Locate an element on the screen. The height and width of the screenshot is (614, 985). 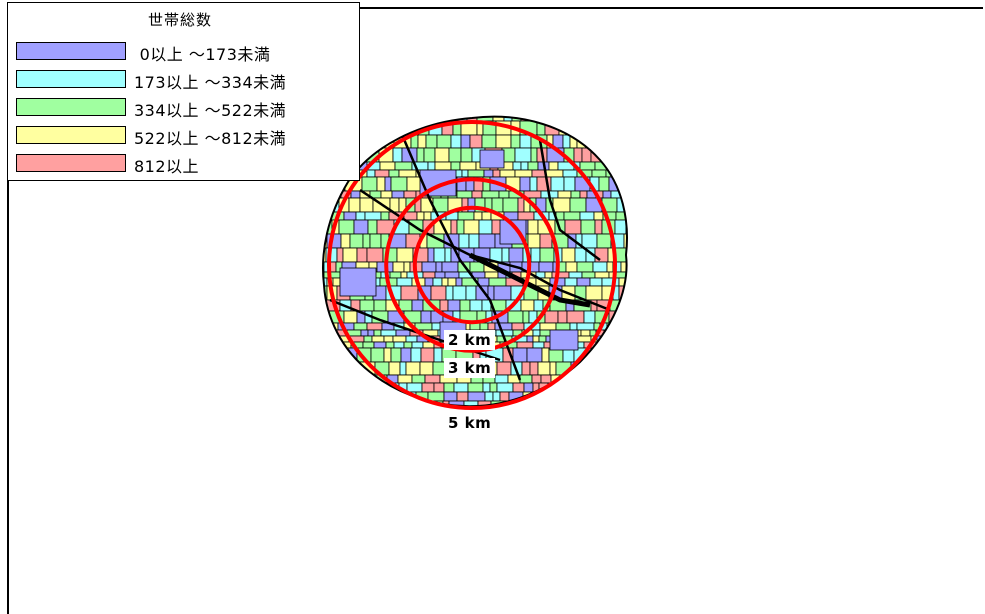
road-line is located at coordinates (460, 255).